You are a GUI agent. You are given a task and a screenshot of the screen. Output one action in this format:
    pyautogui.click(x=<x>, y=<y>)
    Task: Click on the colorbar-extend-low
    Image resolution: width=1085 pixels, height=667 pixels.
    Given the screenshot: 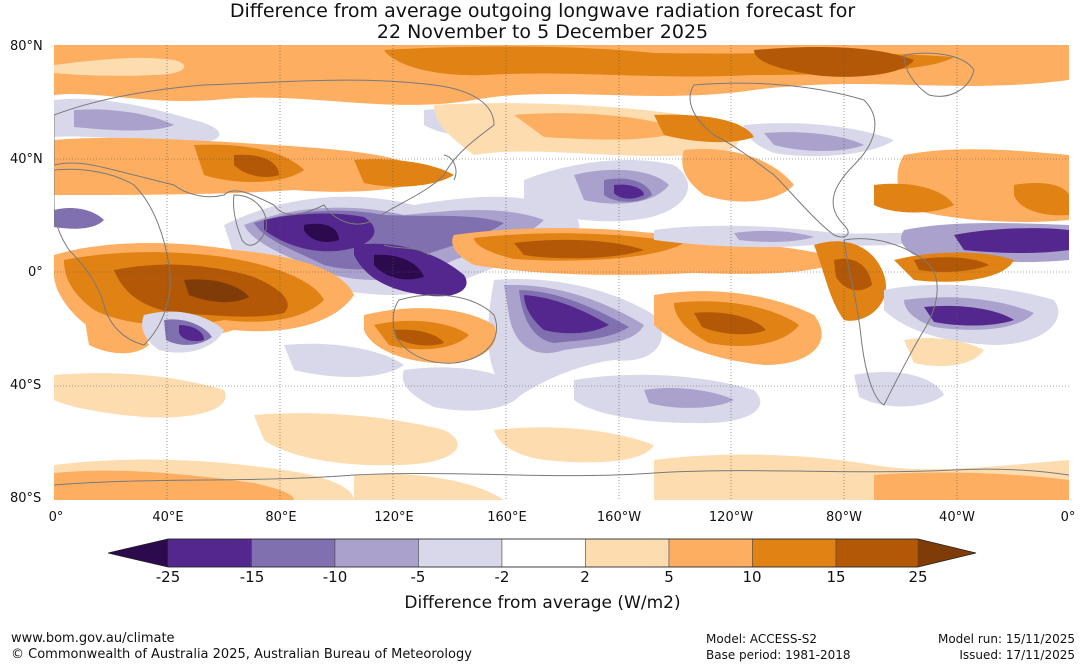 What is the action you would take?
    pyautogui.click(x=138, y=553)
    